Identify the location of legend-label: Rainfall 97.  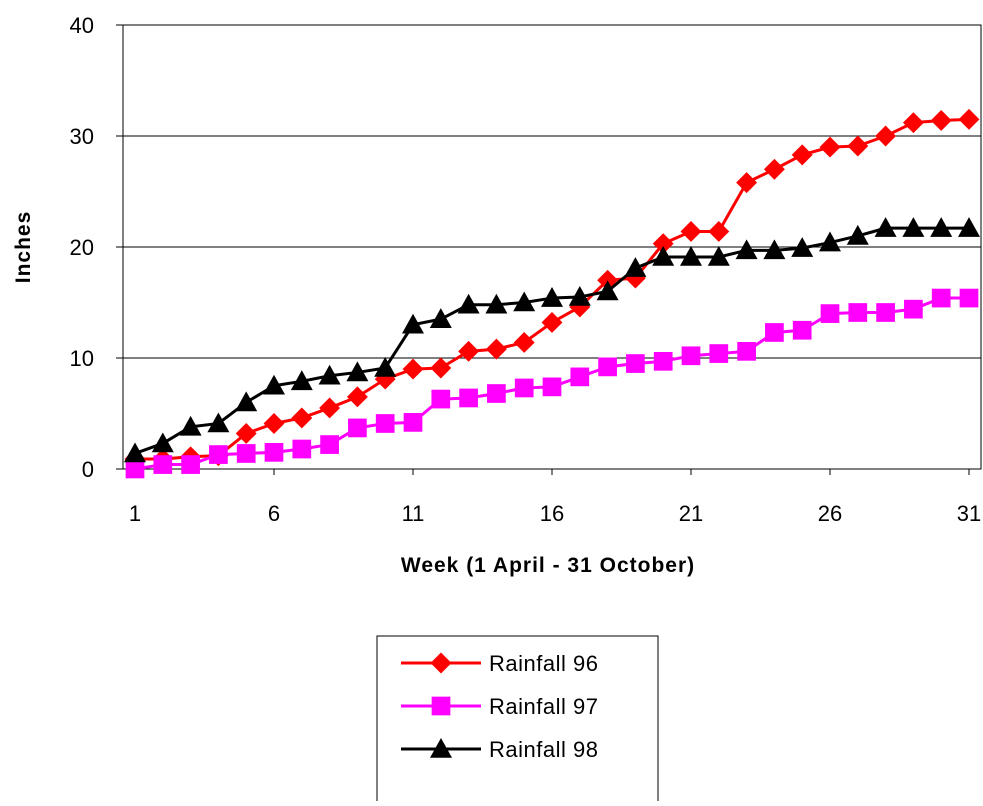
(543, 706).